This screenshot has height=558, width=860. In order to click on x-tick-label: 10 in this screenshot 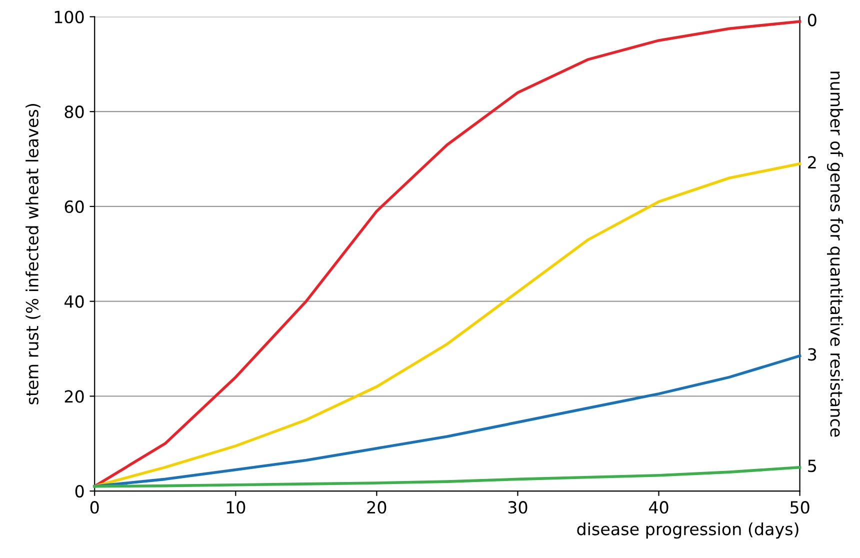, I will do `click(236, 507)`.